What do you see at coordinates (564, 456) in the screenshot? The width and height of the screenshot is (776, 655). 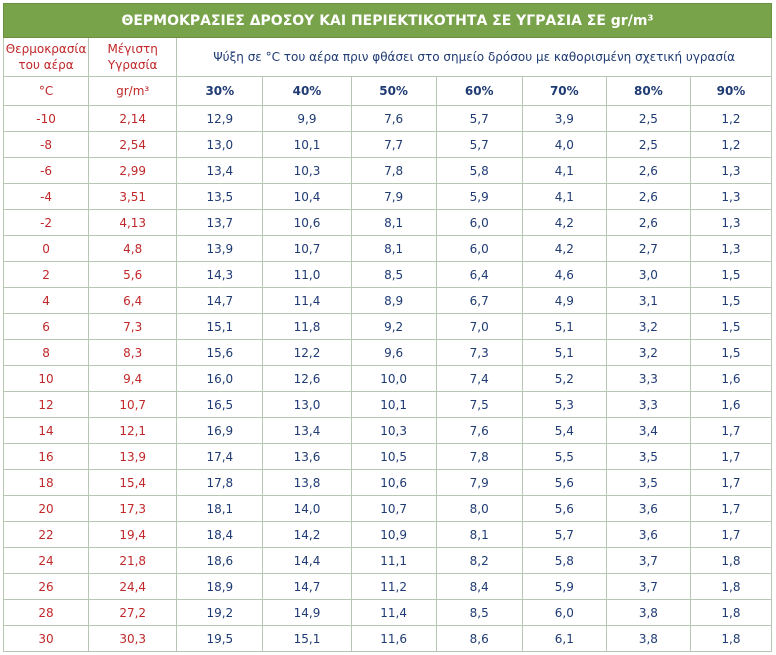 I see `cooling-value-cell: 5,5` at bounding box center [564, 456].